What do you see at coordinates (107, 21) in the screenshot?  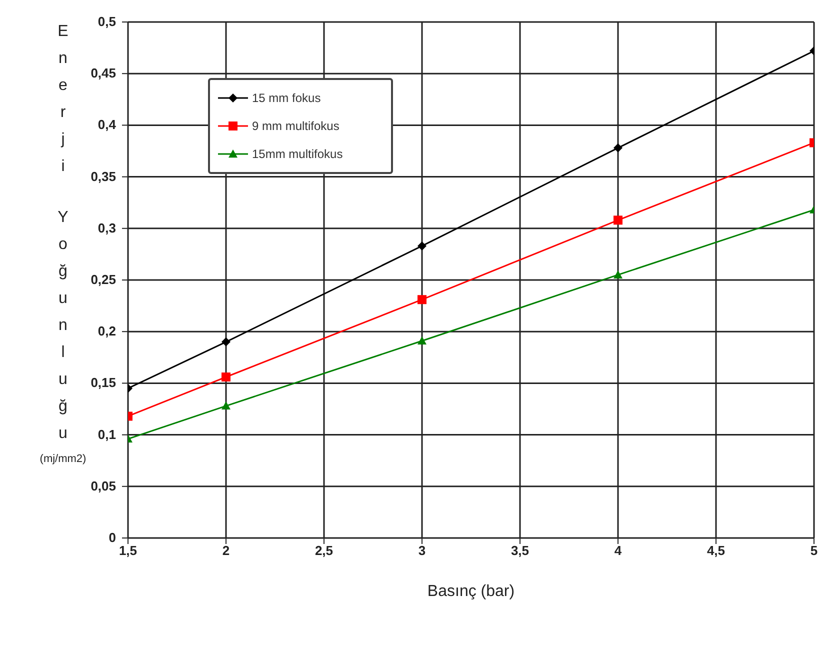 I see `y-tick-label: 0,5` at bounding box center [107, 21].